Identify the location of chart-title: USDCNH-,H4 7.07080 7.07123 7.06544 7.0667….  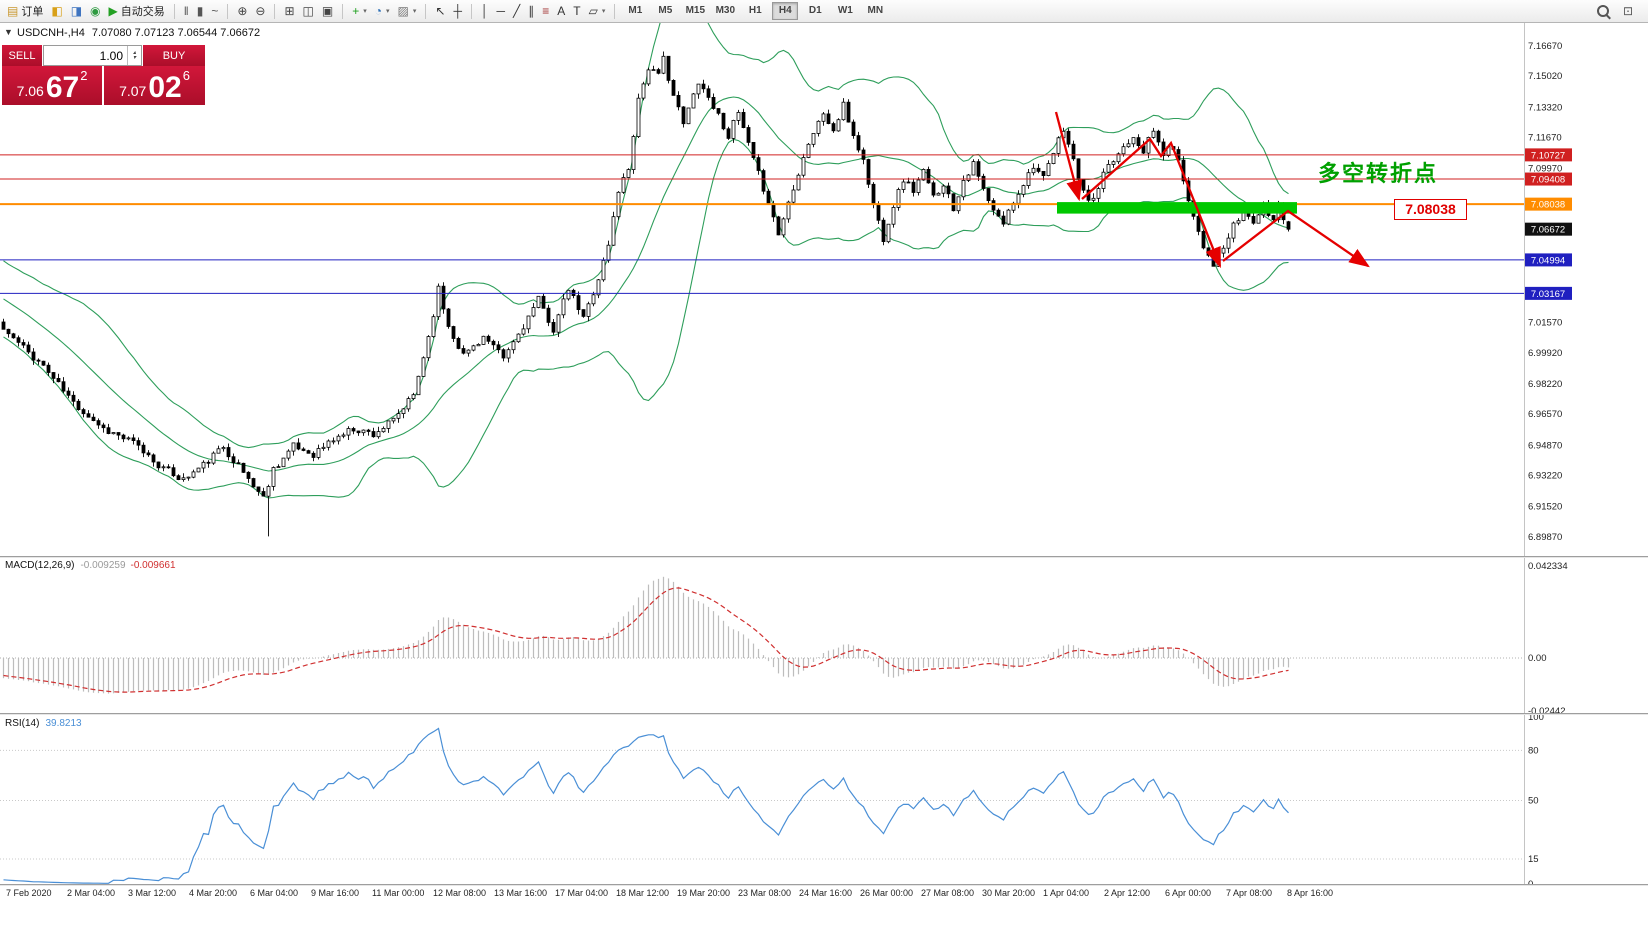
(138, 33).